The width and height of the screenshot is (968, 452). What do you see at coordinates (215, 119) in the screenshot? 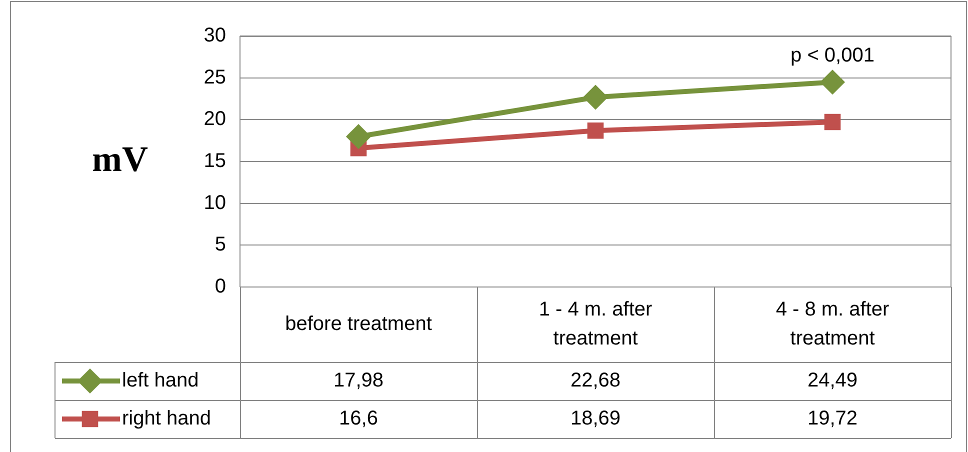
I see `y-tick-label: 20` at bounding box center [215, 119].